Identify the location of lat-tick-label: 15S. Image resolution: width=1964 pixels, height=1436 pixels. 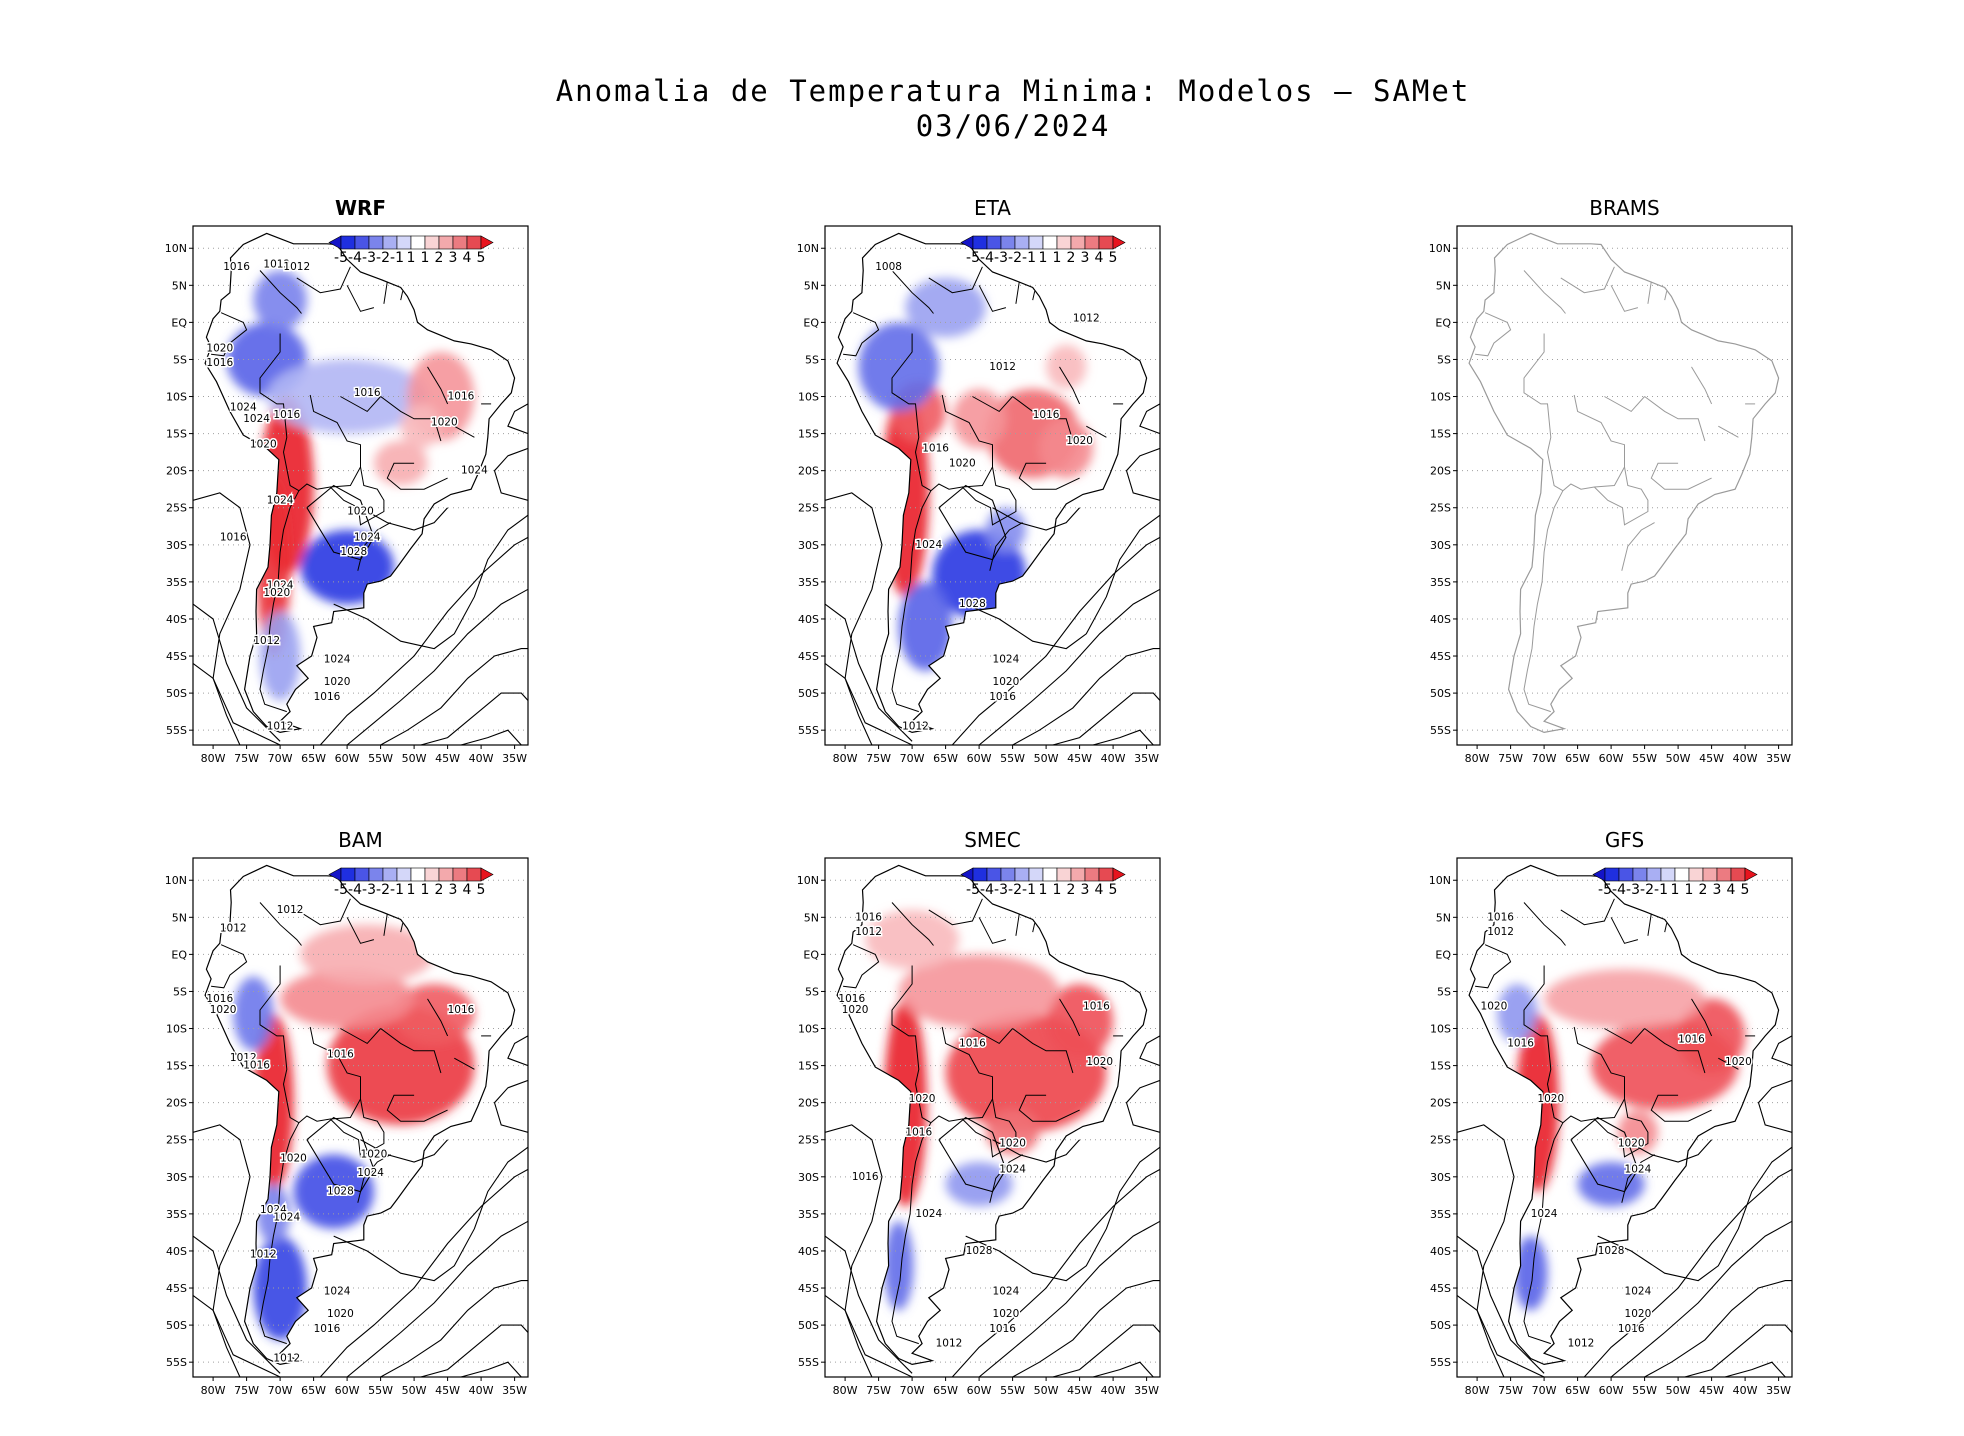
(176, 1066).